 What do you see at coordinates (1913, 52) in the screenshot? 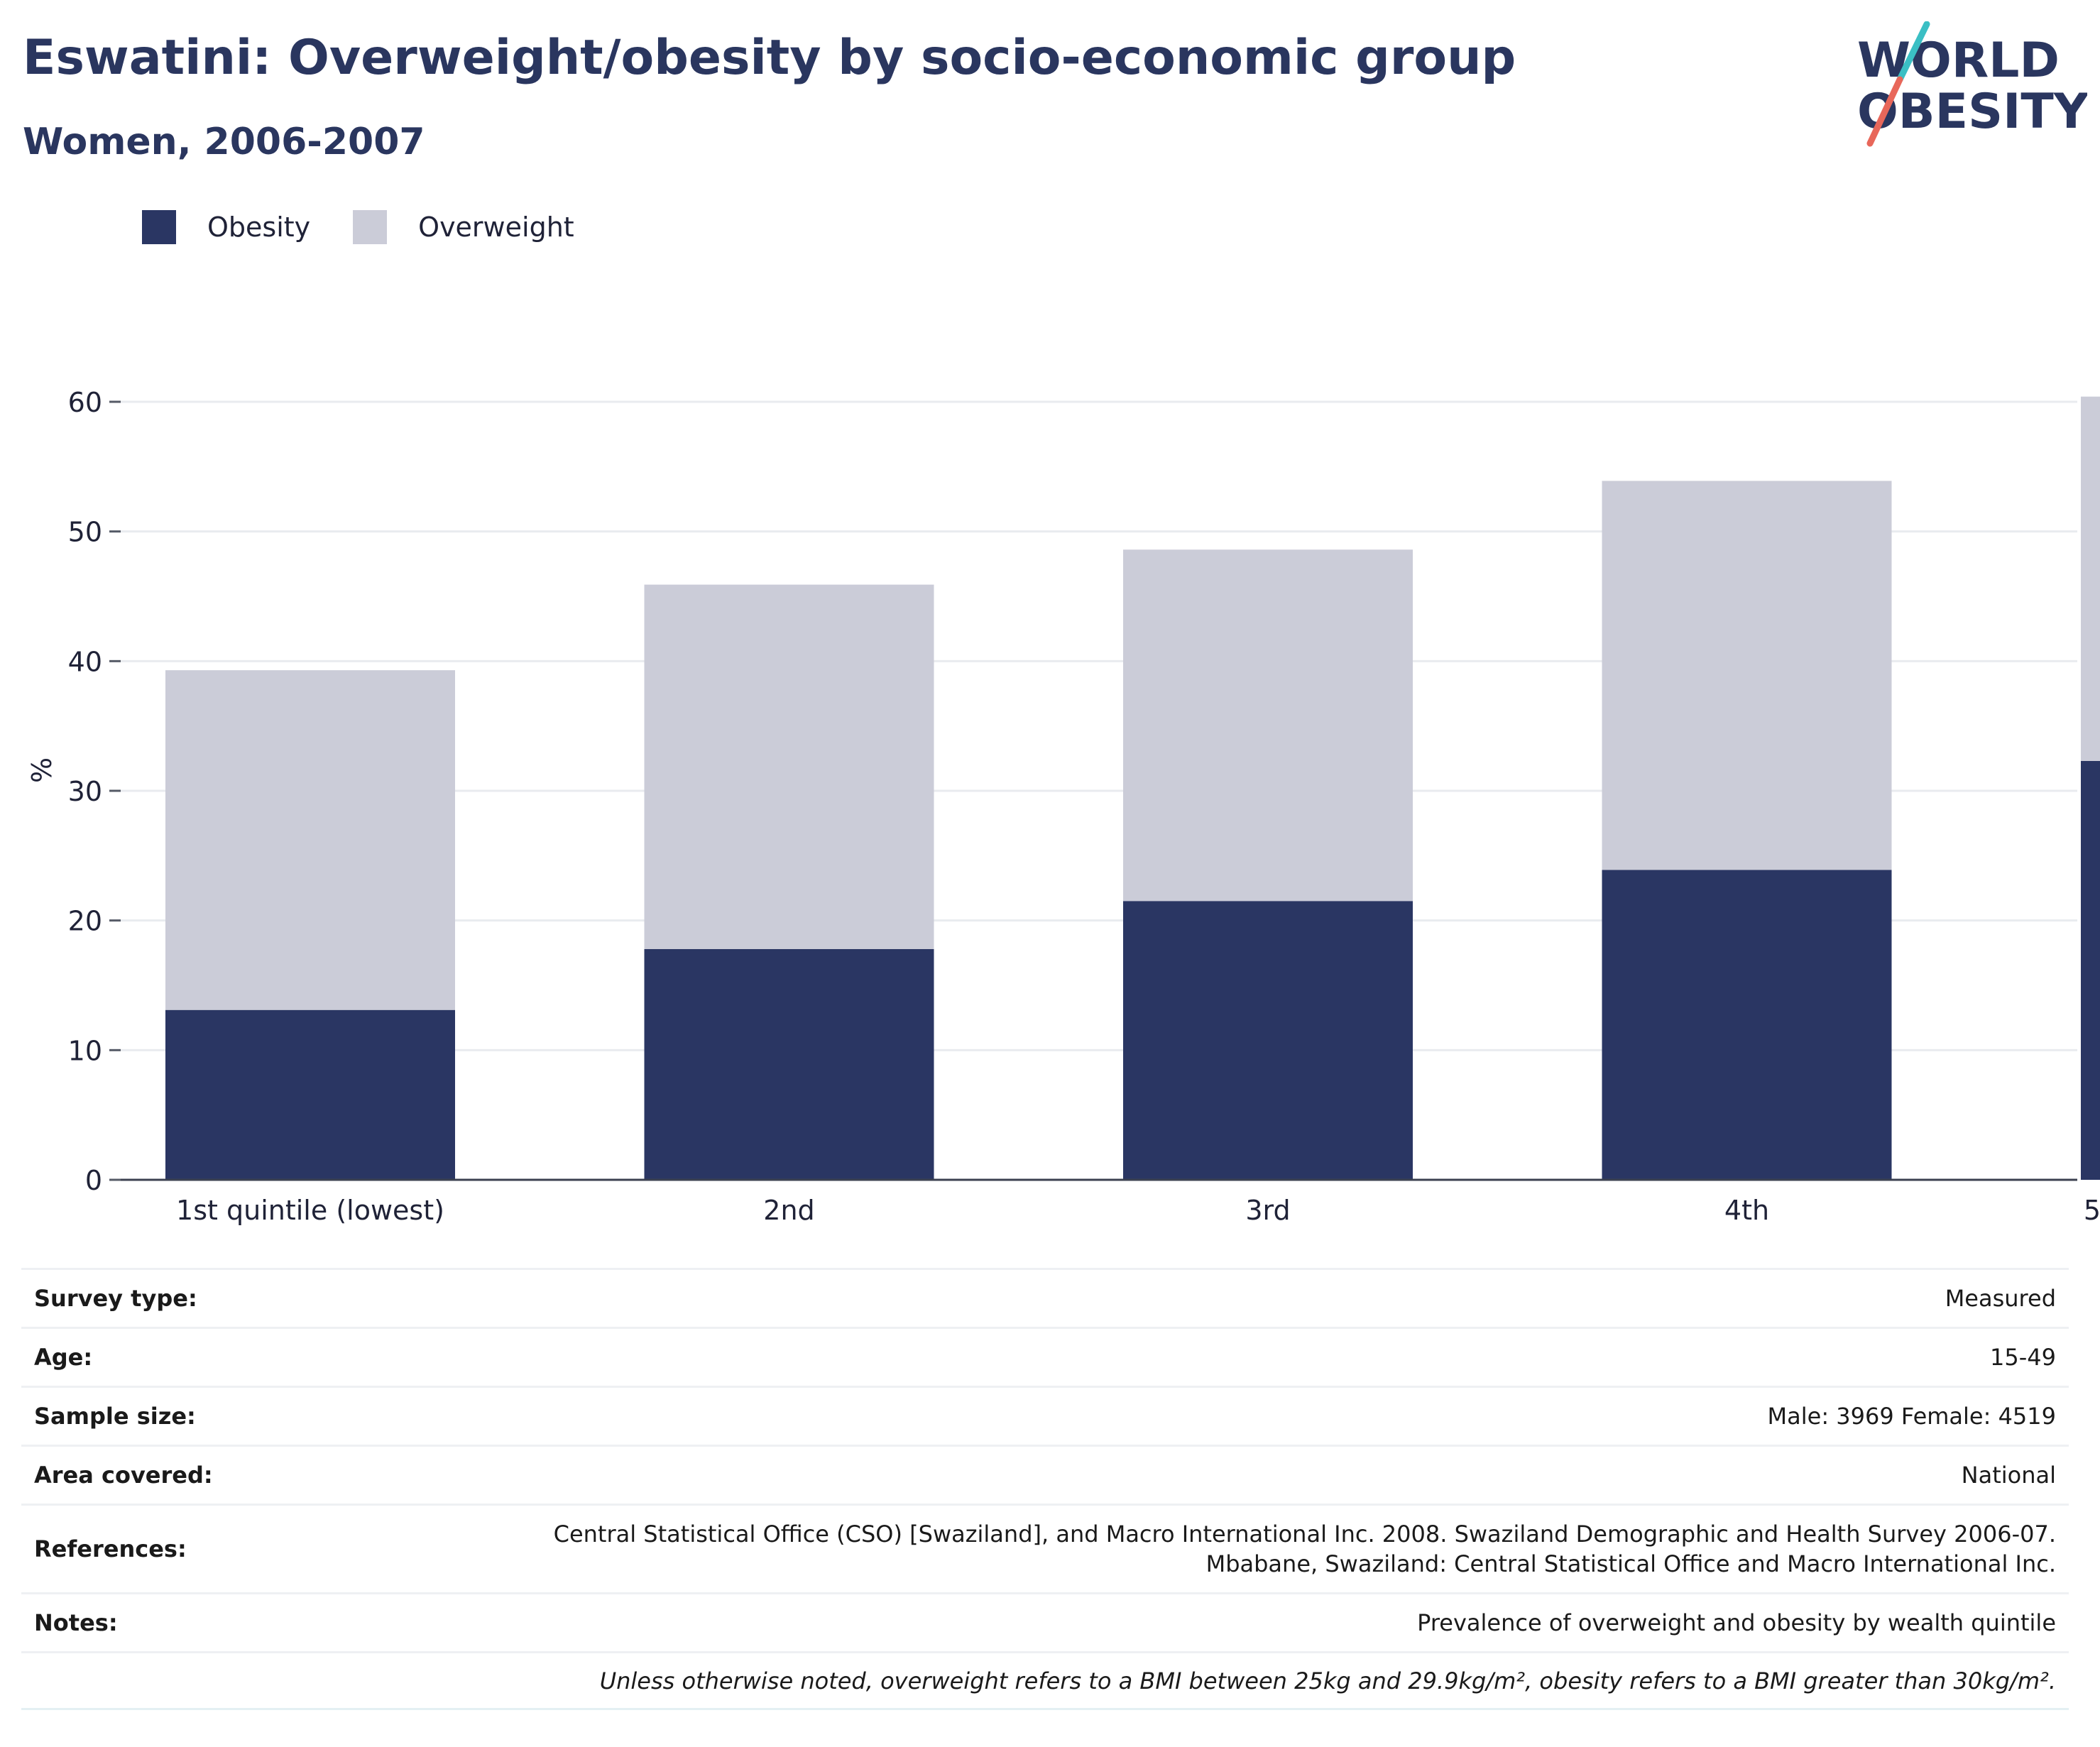
I see `logo-teal-slash` at bounding box center [1913, 52].